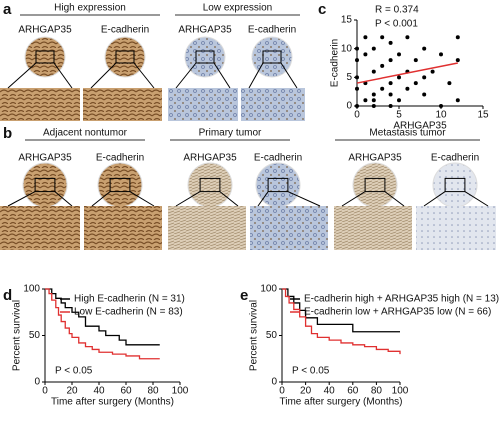 Image resolution: width=500 pixels, height=428 pixels. Describe the element at coordinates (90, 8) in the screenshot. I see `group-heading: High expression` at that location.